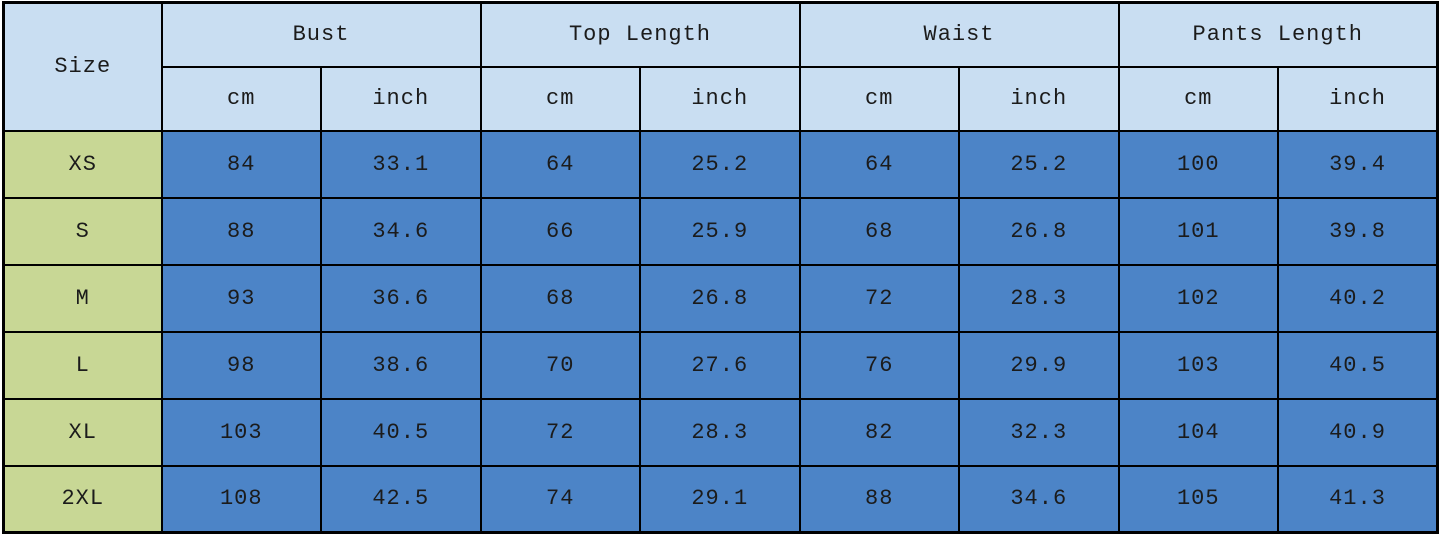  I want to click on measurement-cell: 36.6, so click(401, 298).